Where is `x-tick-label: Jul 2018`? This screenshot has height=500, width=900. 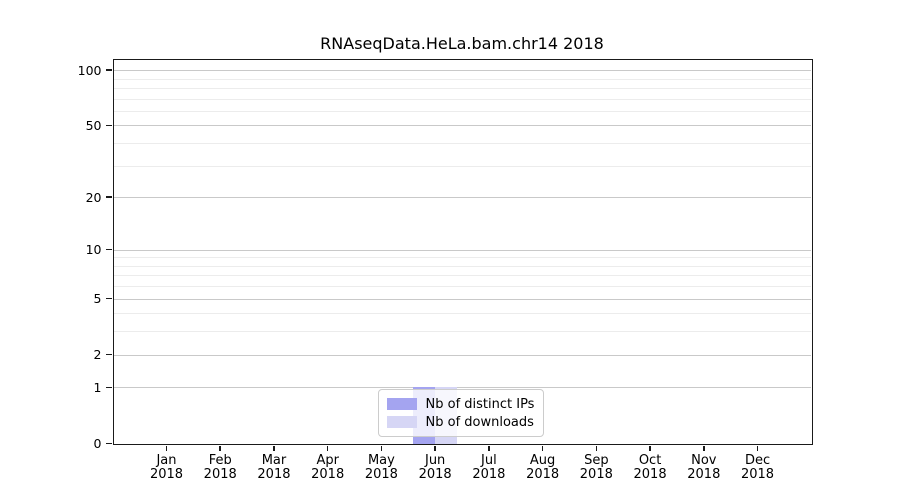
x-tick-label: Jul 2018 is located at coordinates (489, 467).